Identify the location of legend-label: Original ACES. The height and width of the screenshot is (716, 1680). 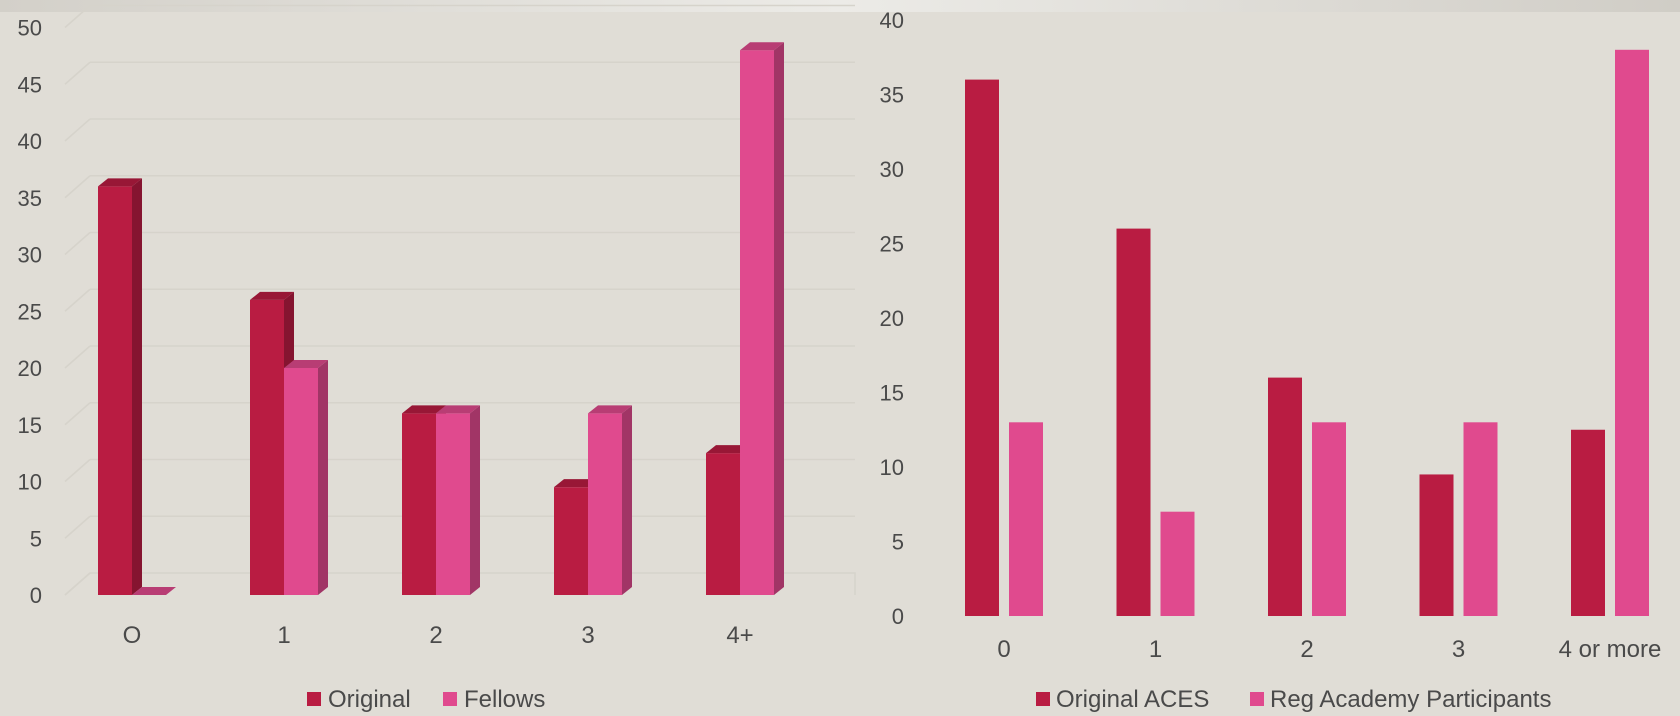
(1132, 699).